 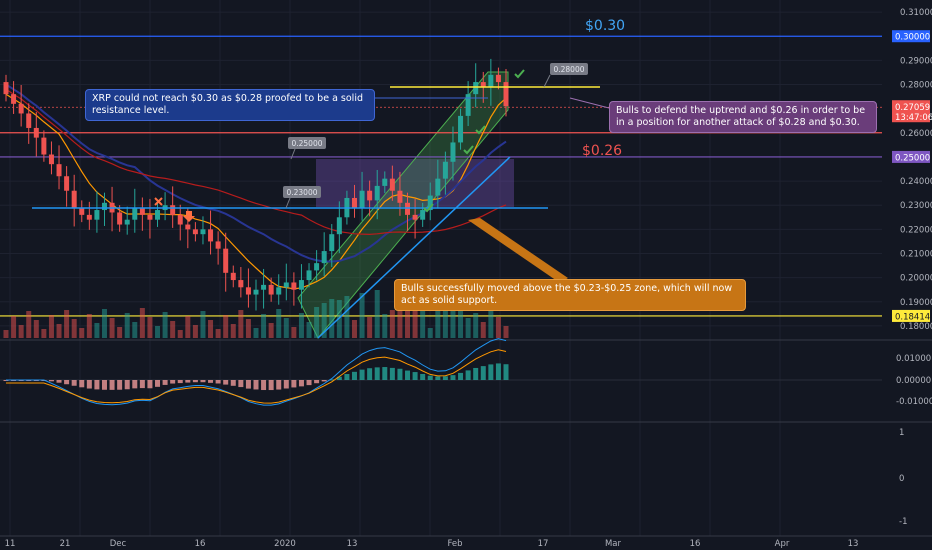 What do you see at coordinates (916, 206) in the screenshot?
I see `y-tick-5: 0.23000` at bounding box center [916, 206].